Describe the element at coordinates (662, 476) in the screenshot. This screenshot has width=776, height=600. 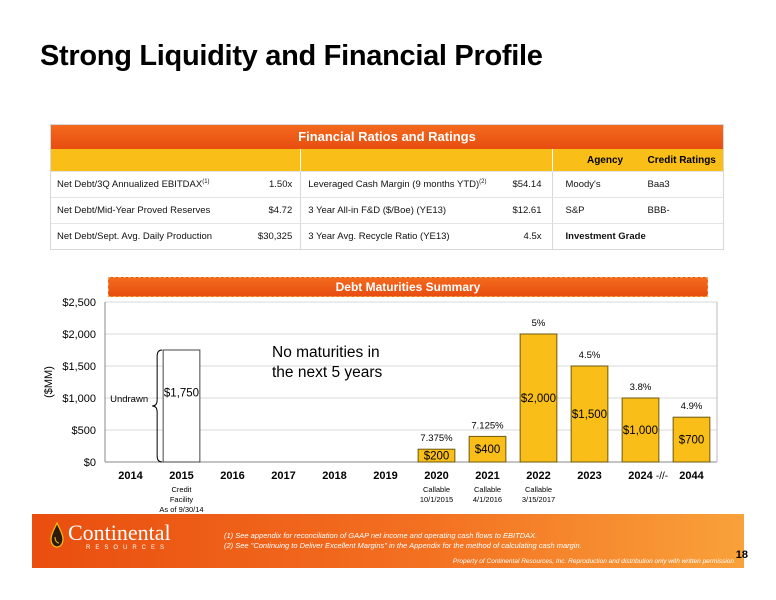
I see `axis-break-marker: -//-` at that location.